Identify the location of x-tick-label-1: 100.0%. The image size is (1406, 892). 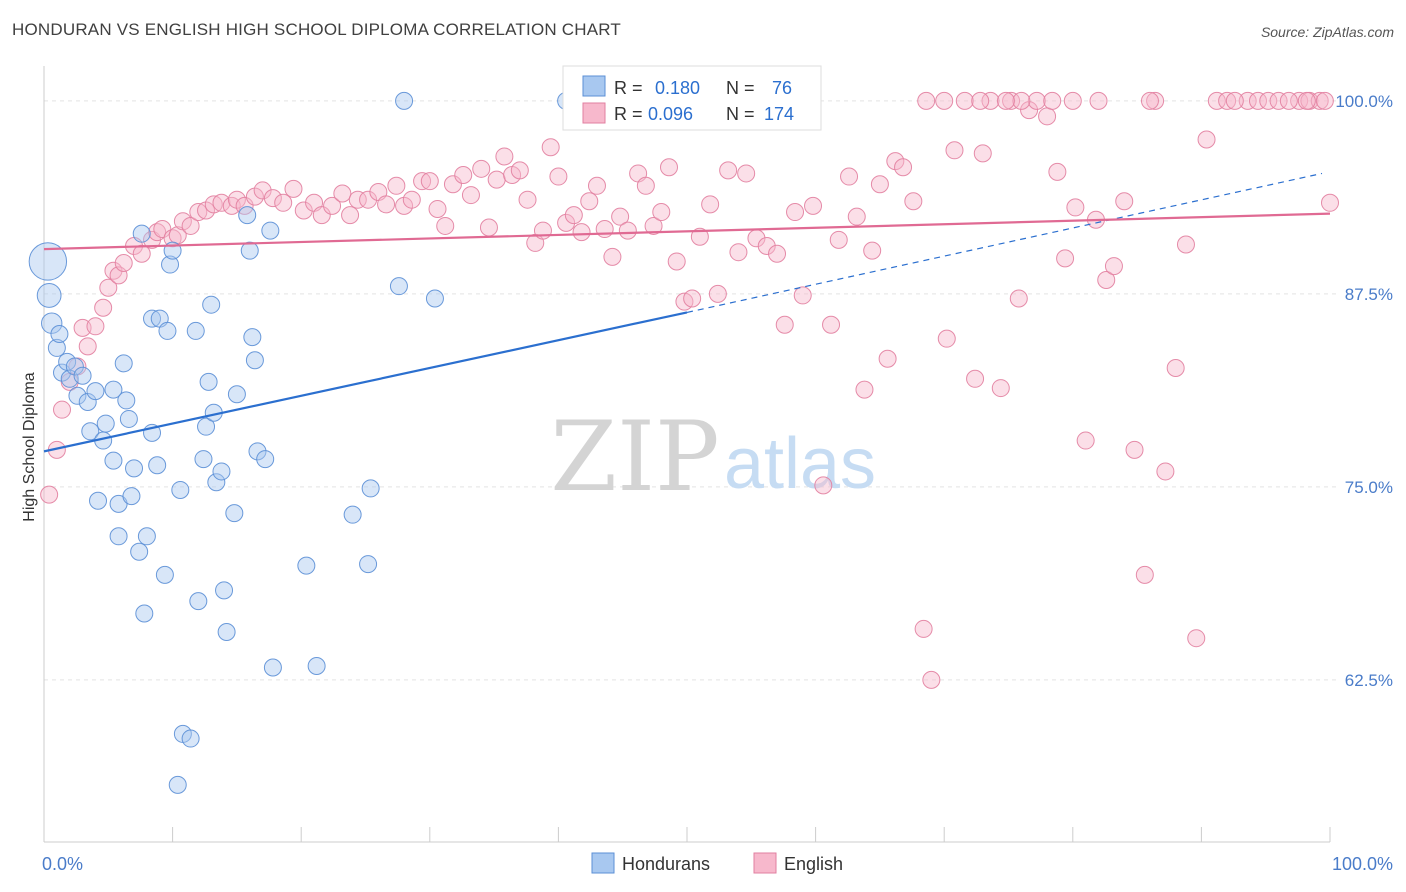
(1362, 864).